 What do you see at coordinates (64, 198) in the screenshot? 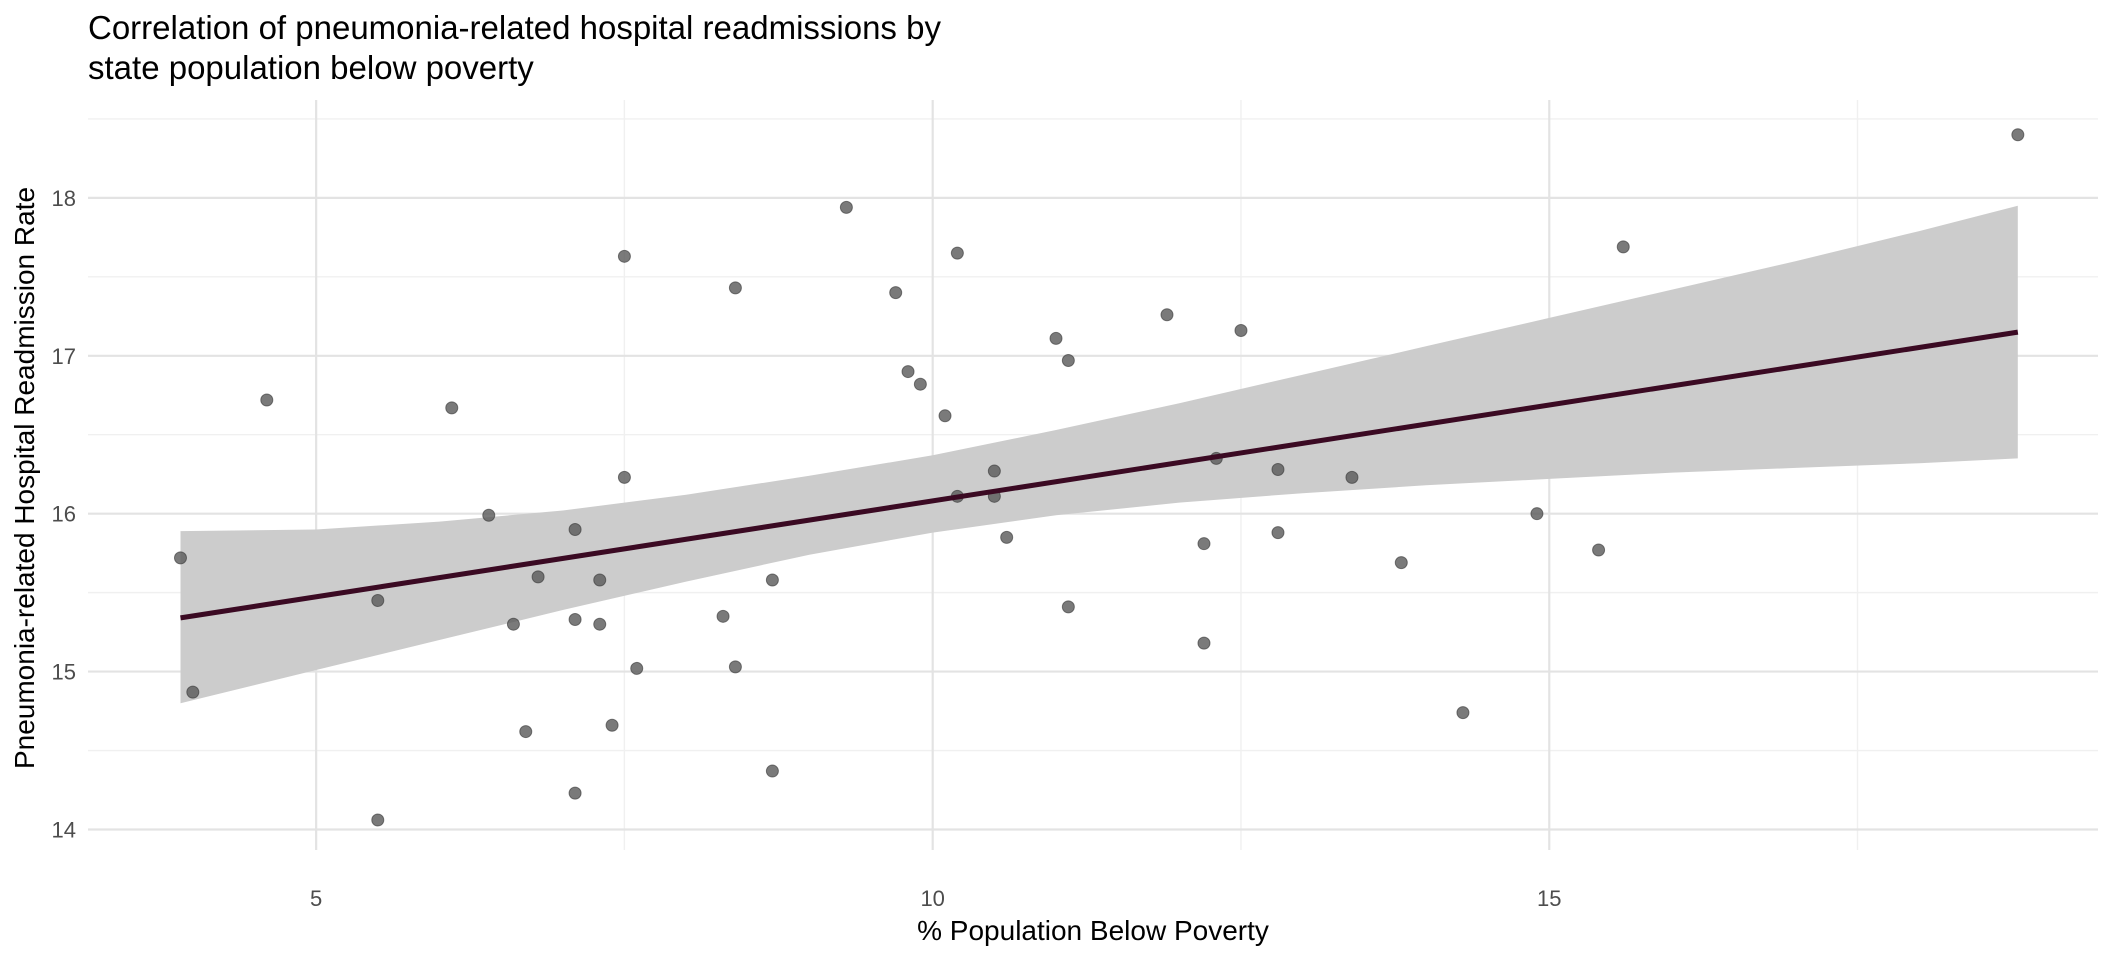
I see `y-tick-label: 18` at bounding box center [64, 198].